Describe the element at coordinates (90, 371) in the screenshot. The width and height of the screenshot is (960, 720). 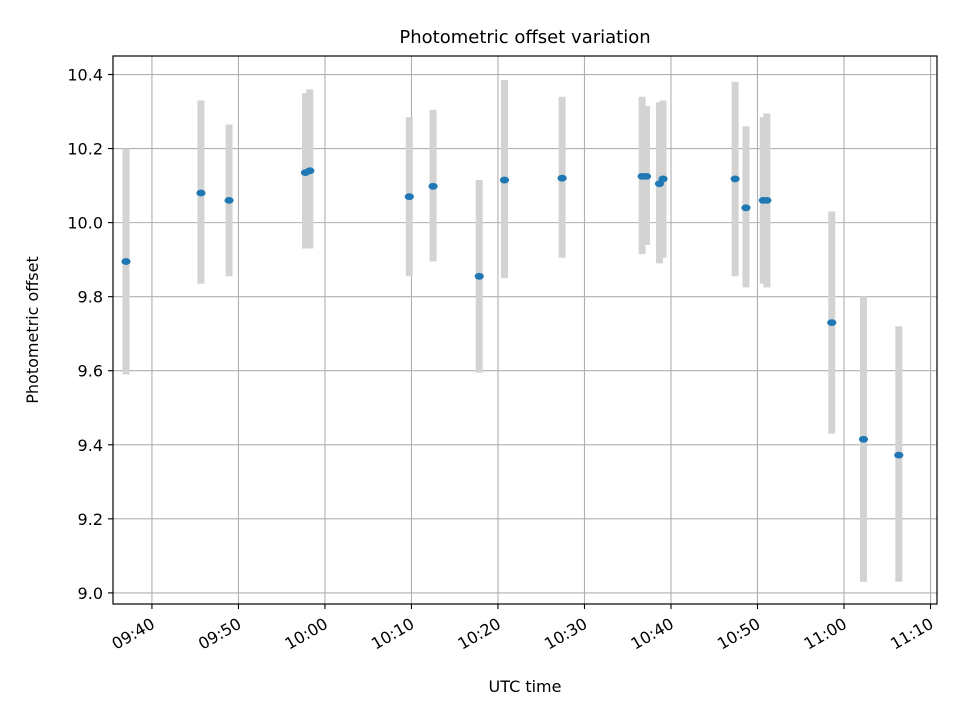
I see `y-tick-label: 9.6` at that location.